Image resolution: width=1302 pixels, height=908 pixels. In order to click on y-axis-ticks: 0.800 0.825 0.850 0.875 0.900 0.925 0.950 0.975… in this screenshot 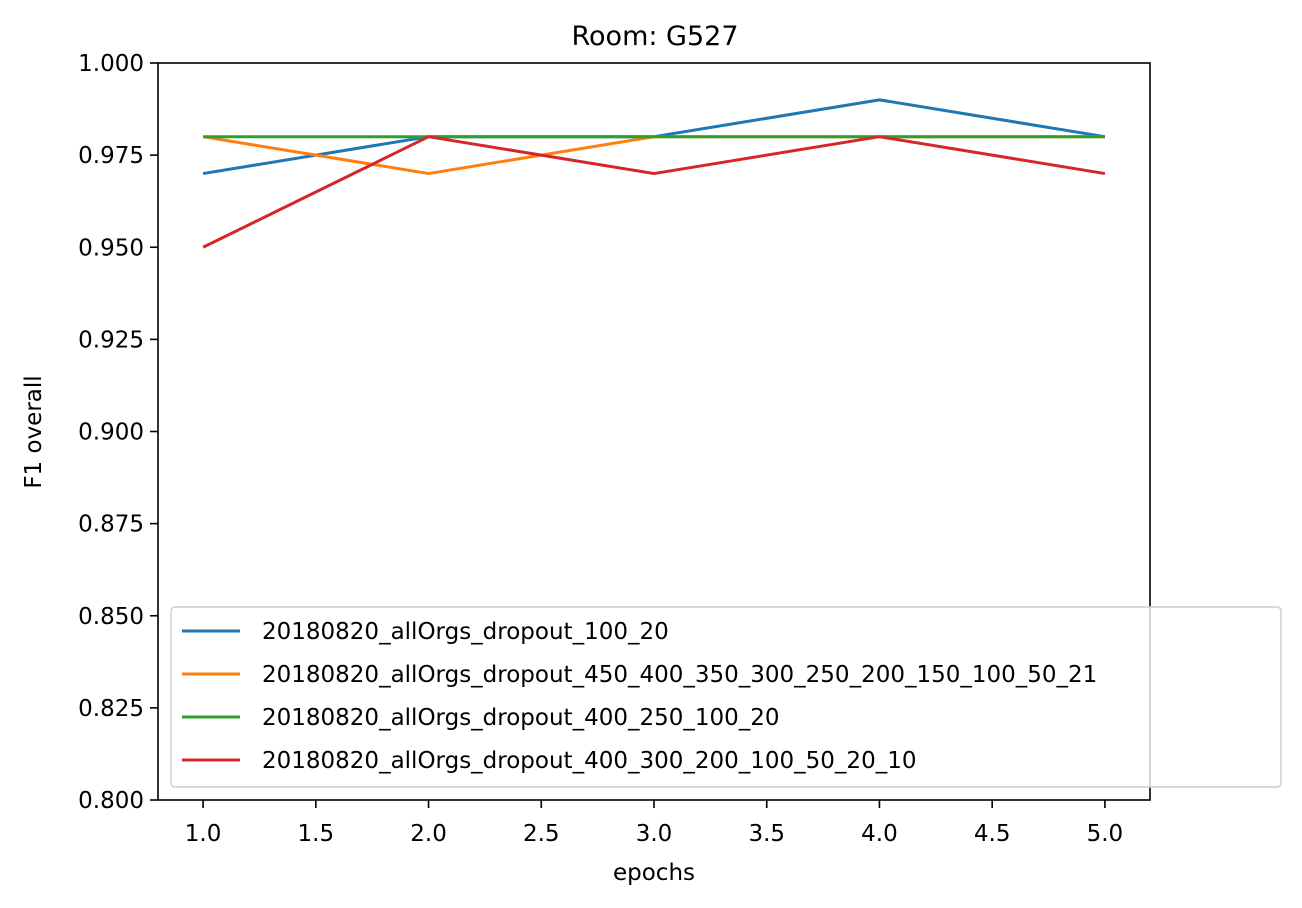, I will do `click(118, 432)`.